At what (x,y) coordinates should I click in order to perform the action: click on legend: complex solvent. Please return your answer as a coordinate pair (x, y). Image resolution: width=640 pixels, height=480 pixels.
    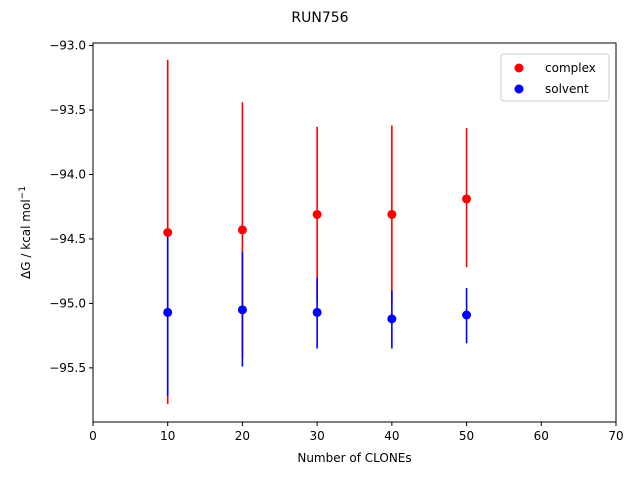
    Looking at the image, I should click on (555, 77).